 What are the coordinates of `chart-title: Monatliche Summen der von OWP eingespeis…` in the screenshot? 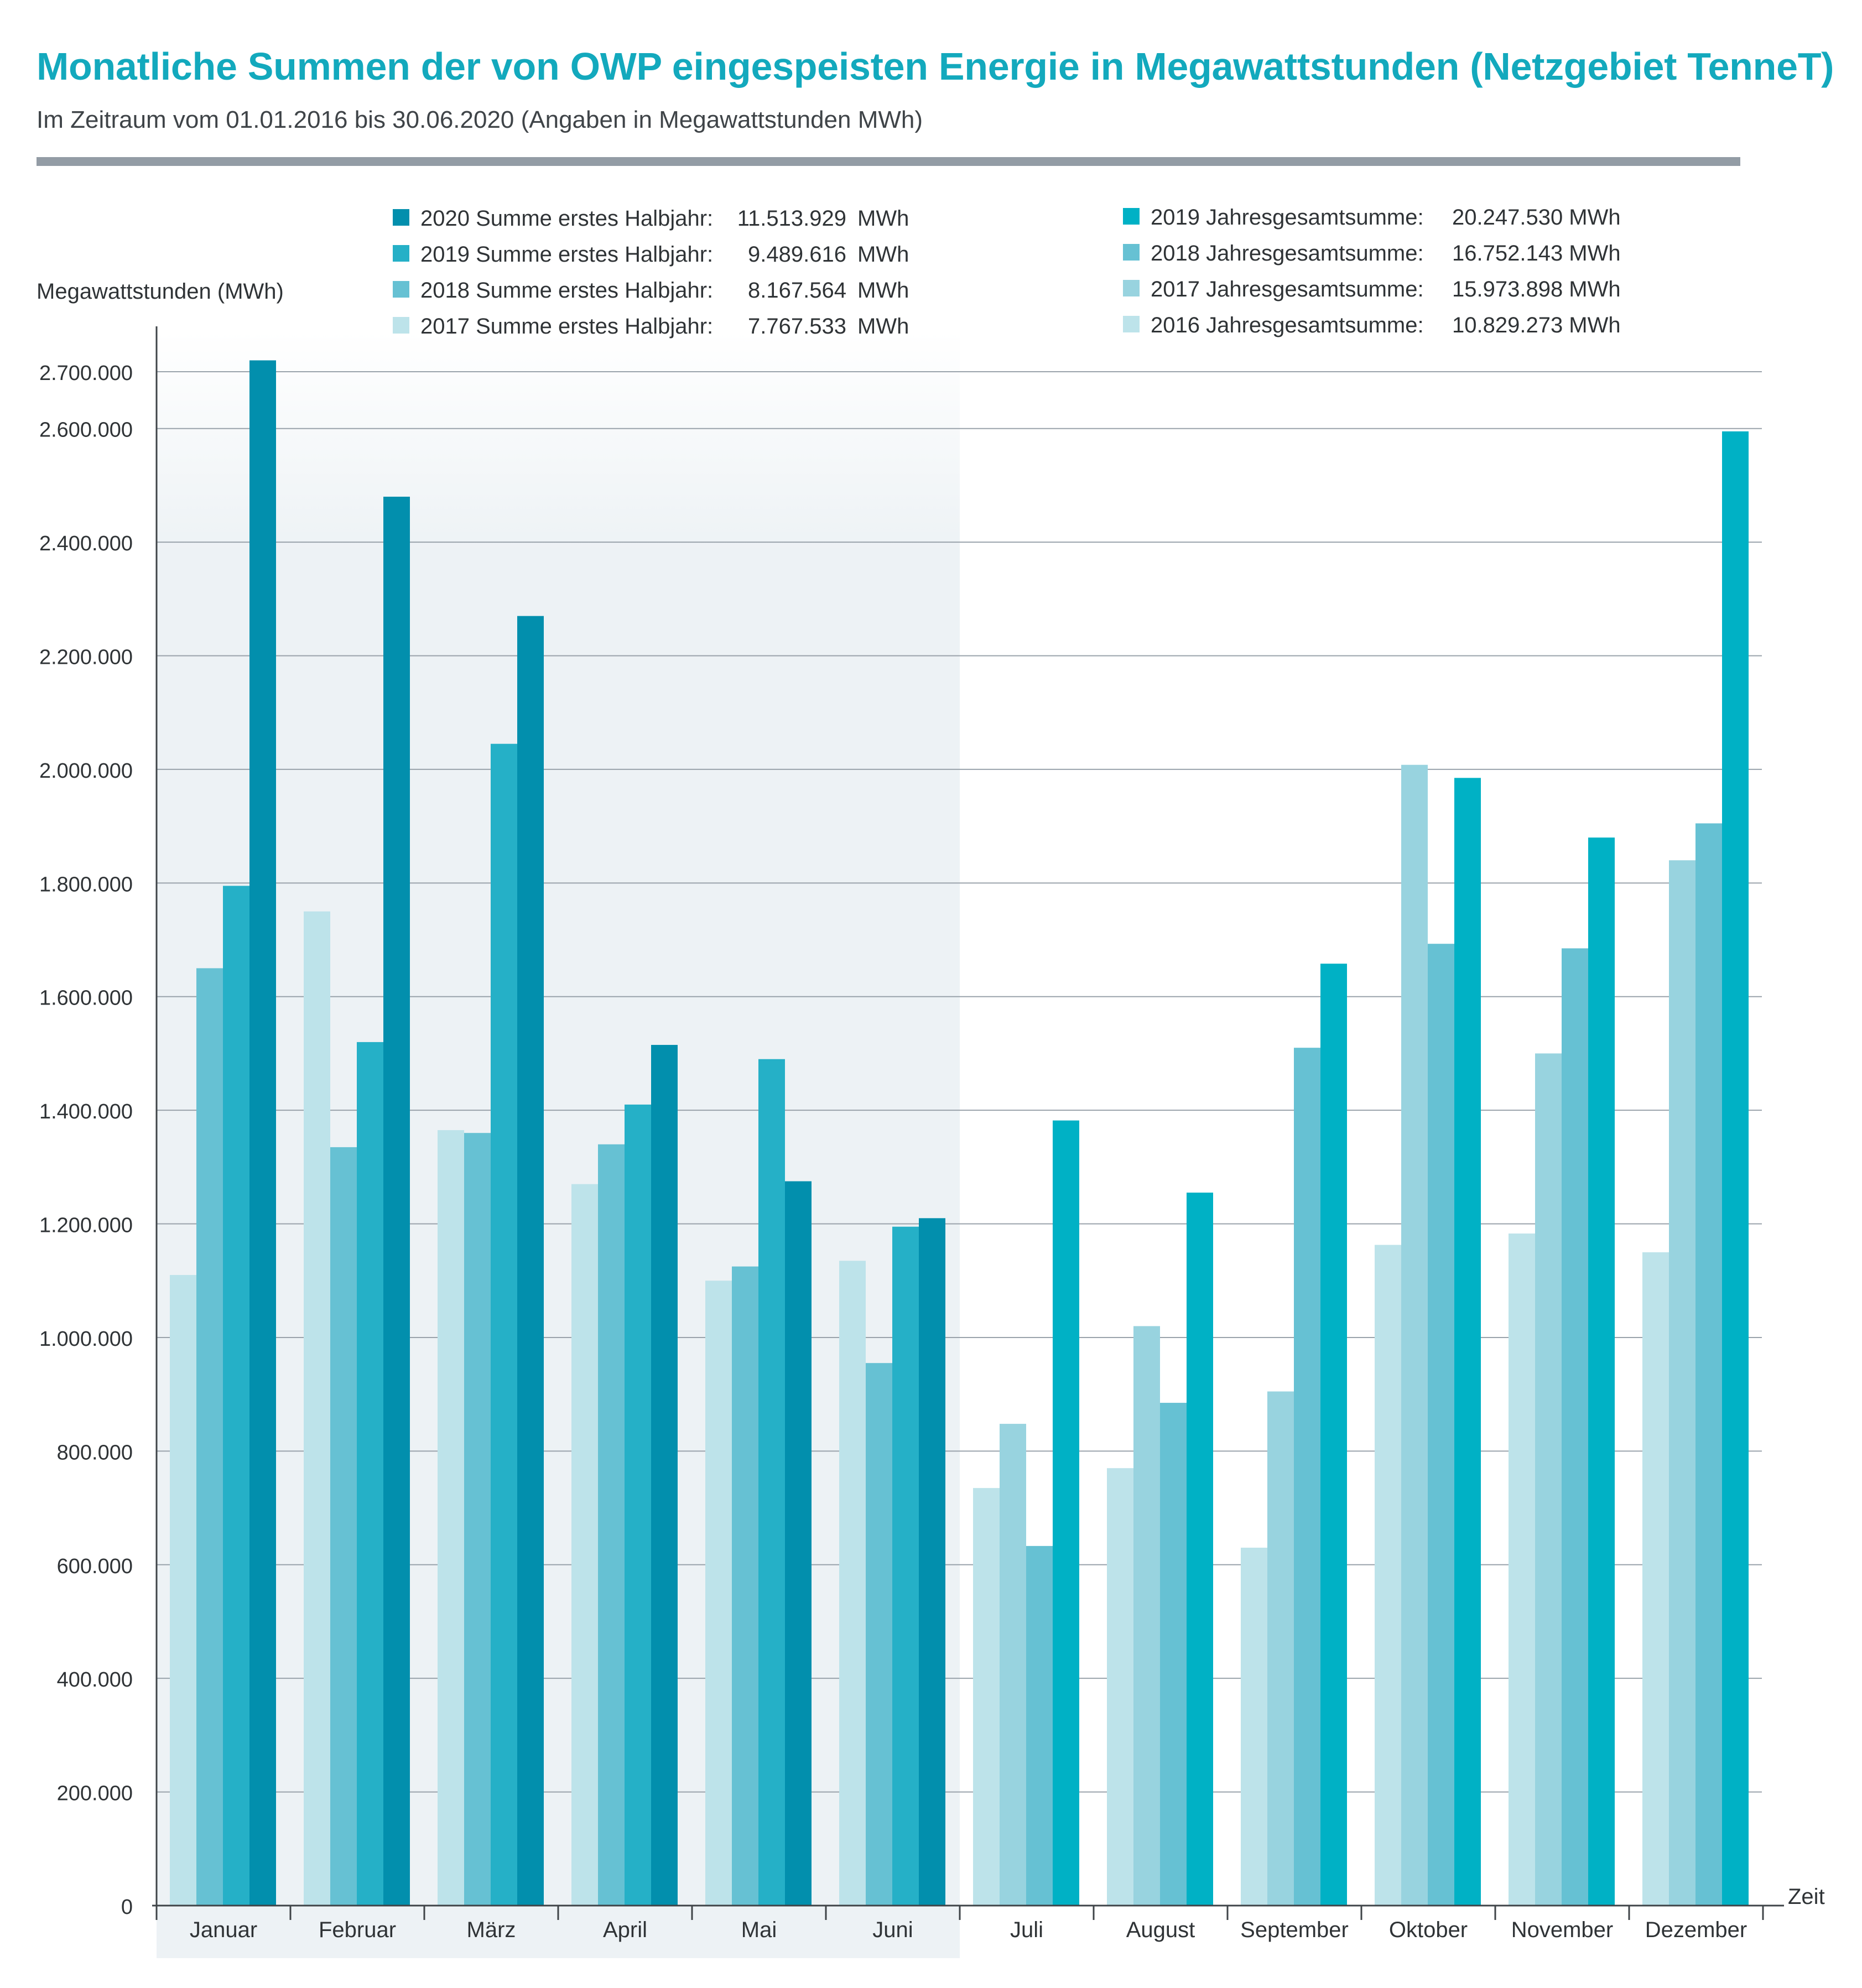 It's located at (935, 66).